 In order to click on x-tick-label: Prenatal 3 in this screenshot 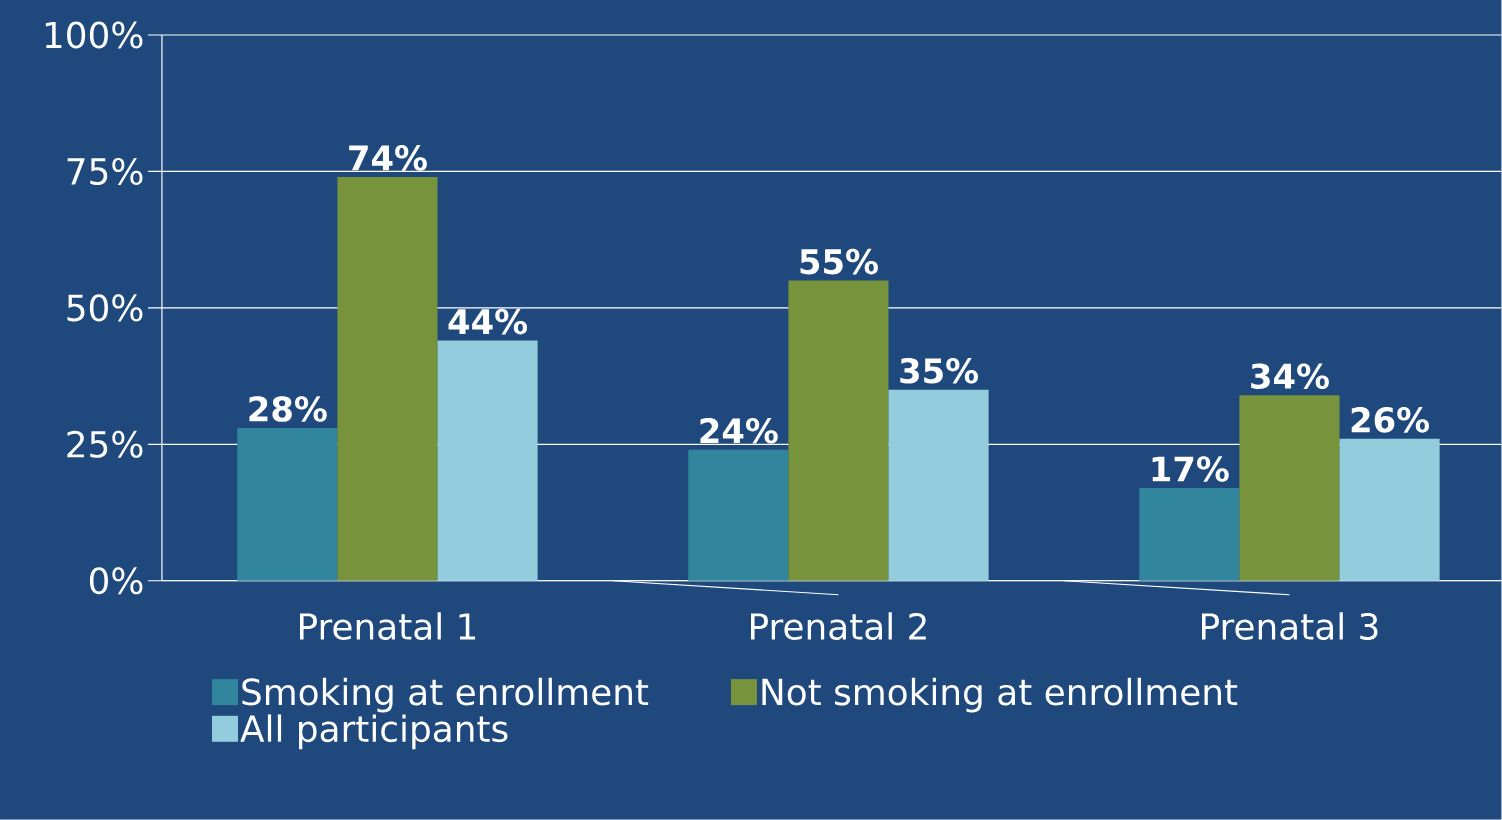, I will do `click(1290, 626)`.